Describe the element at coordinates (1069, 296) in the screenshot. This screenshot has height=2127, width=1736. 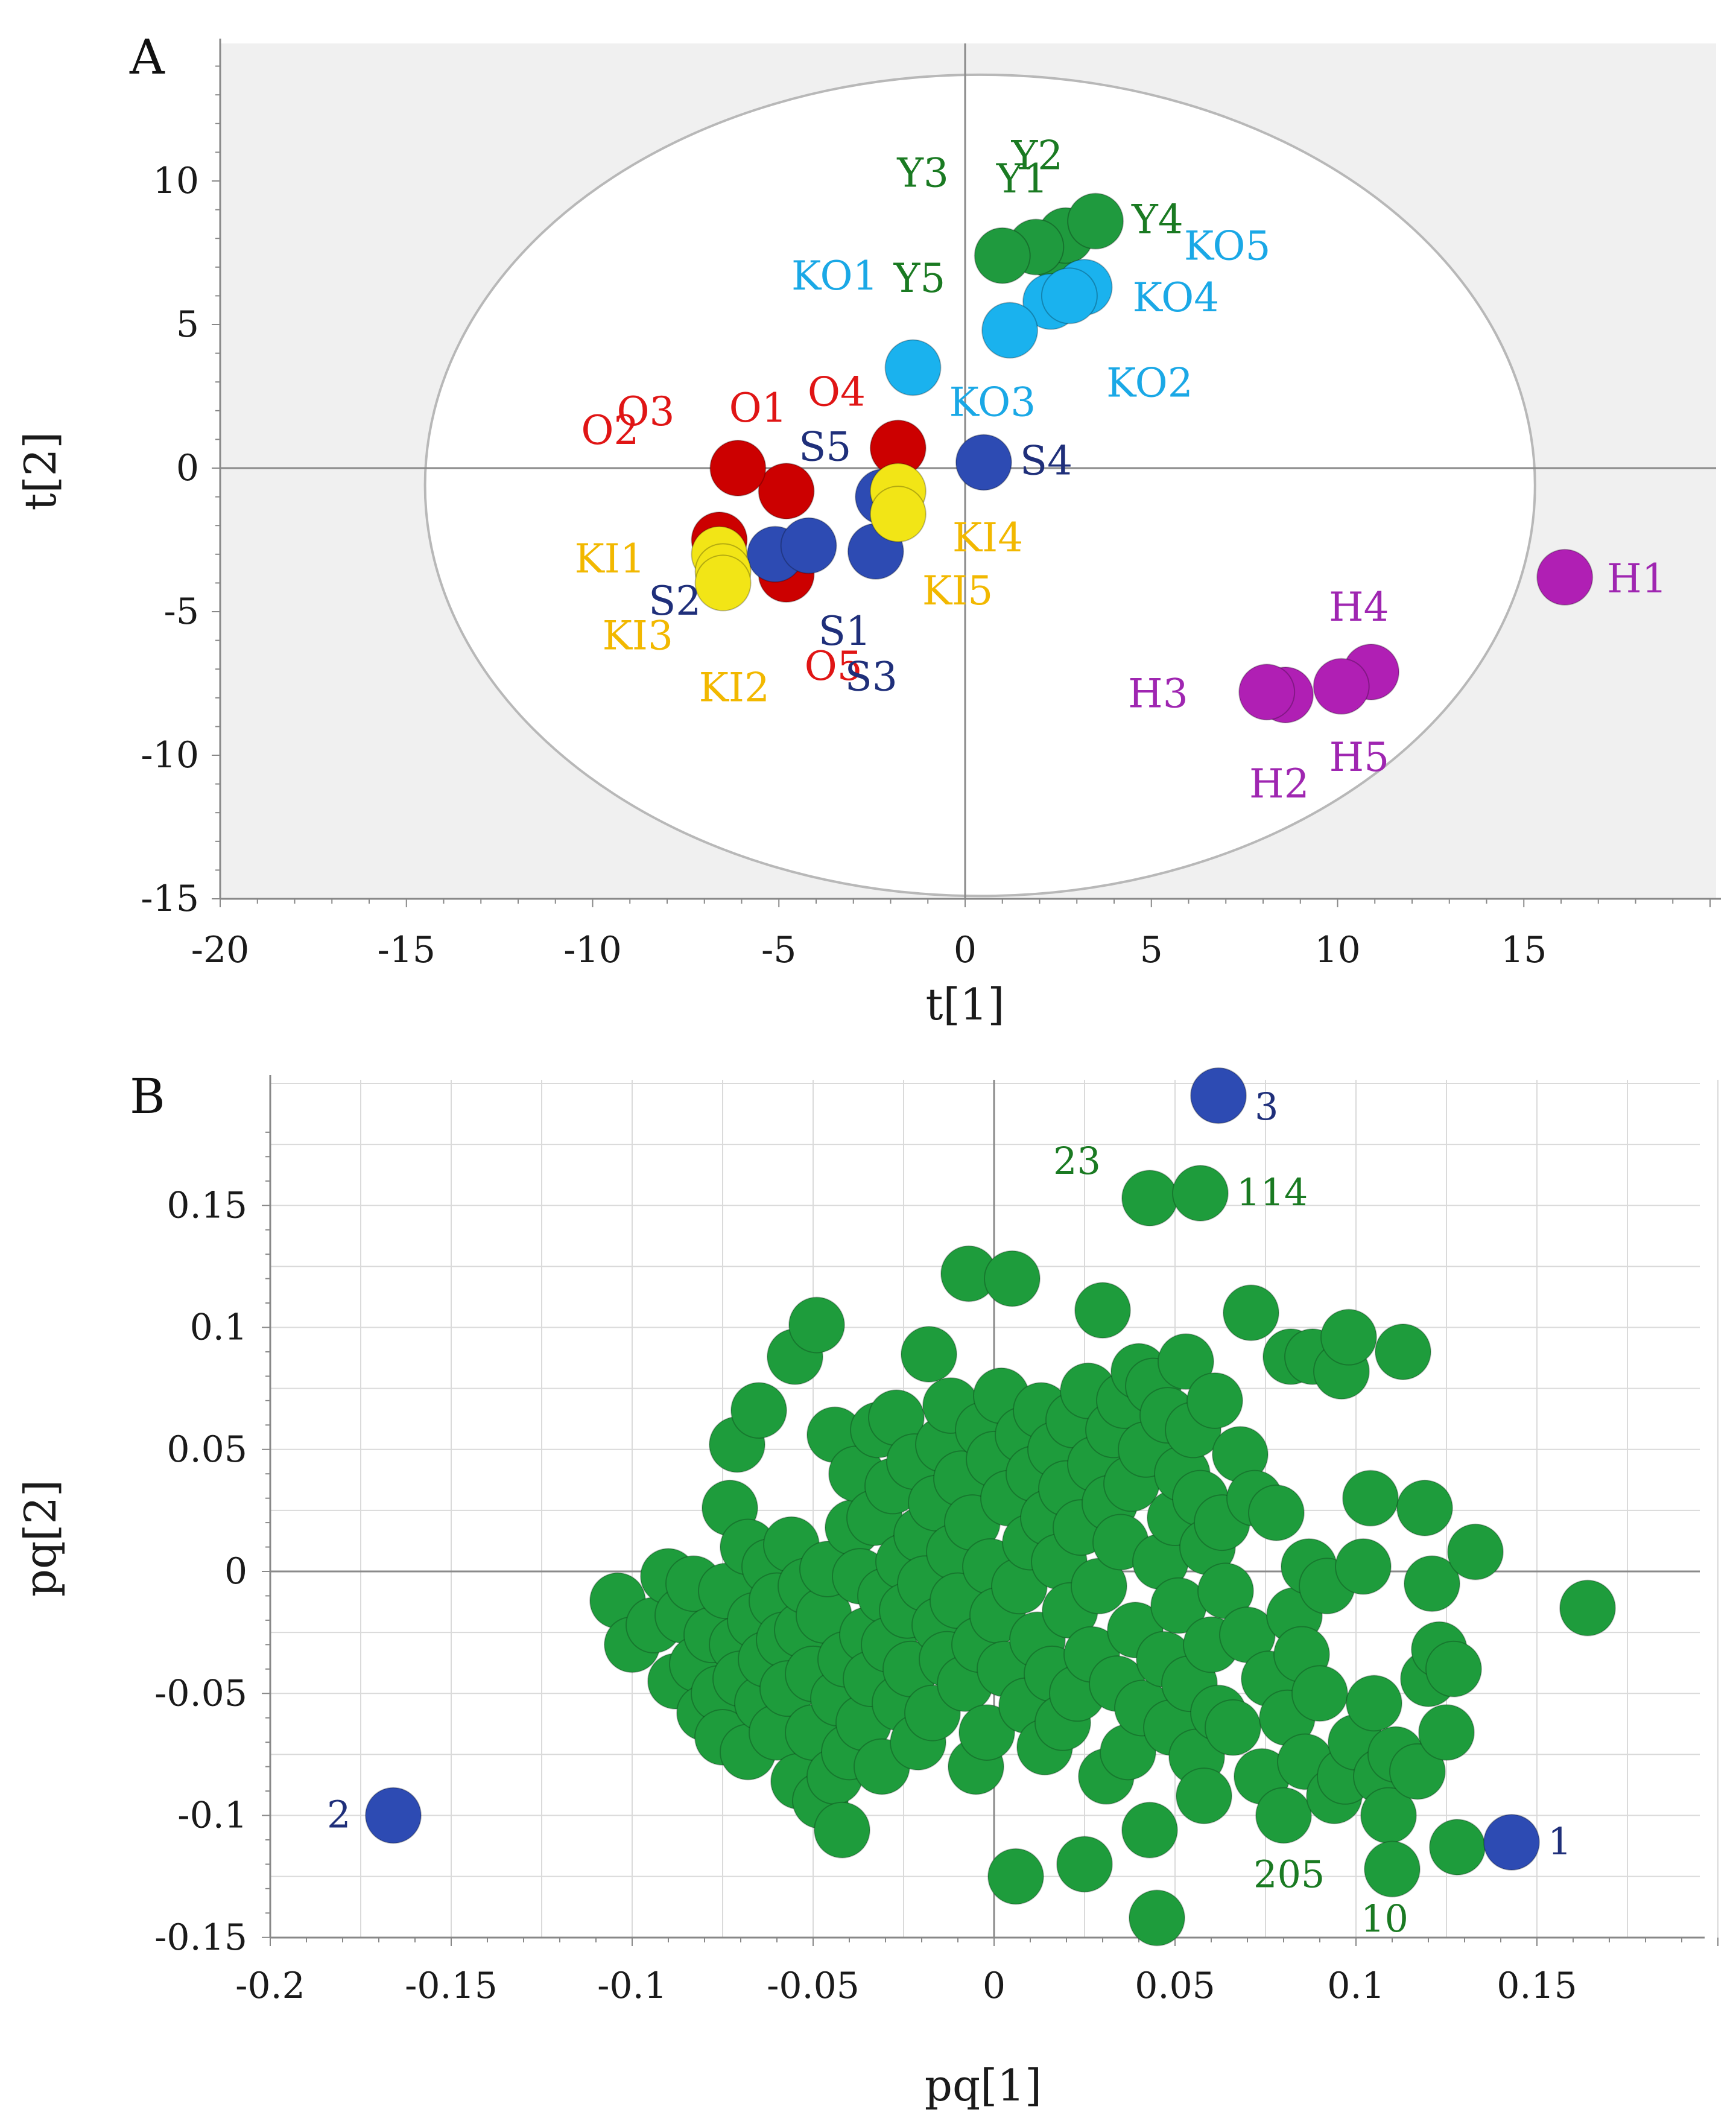
I see `observation-ko5` at that location.